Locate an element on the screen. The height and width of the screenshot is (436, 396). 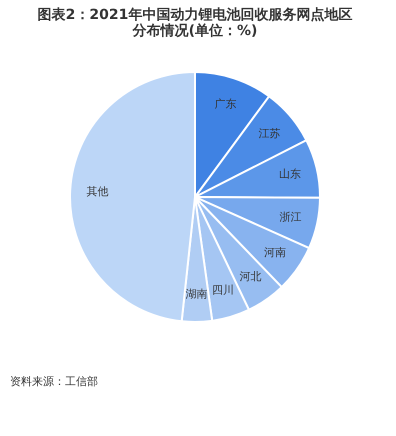
text: 资料来源：工信部 is located at coordinates (54, 381).